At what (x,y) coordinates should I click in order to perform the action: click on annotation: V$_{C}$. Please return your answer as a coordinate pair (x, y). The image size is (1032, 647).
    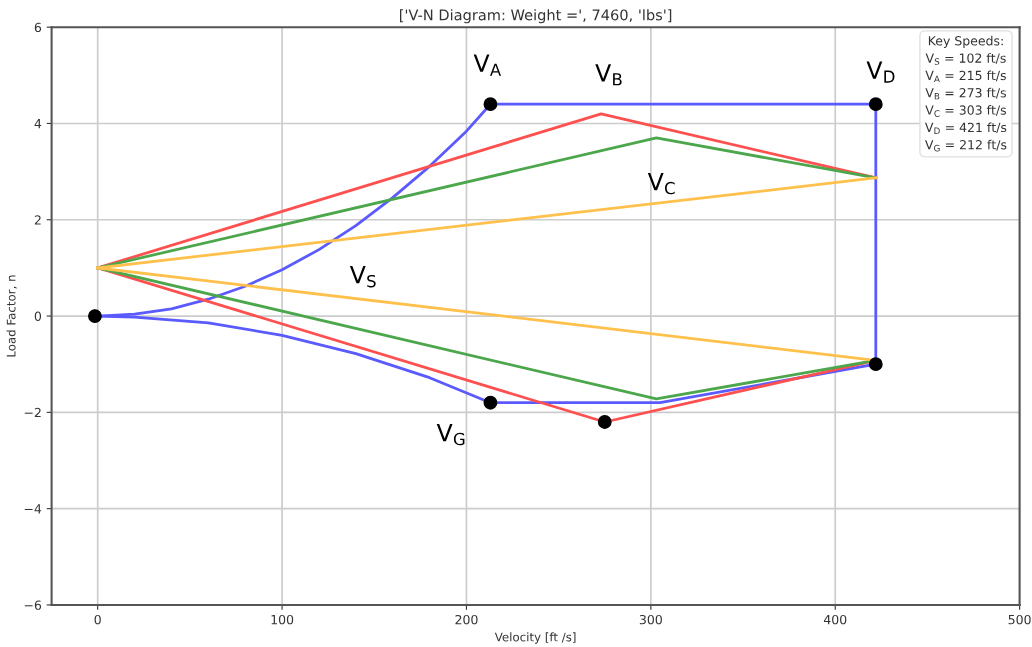
    Looking at the image, I should click on (661, 184).